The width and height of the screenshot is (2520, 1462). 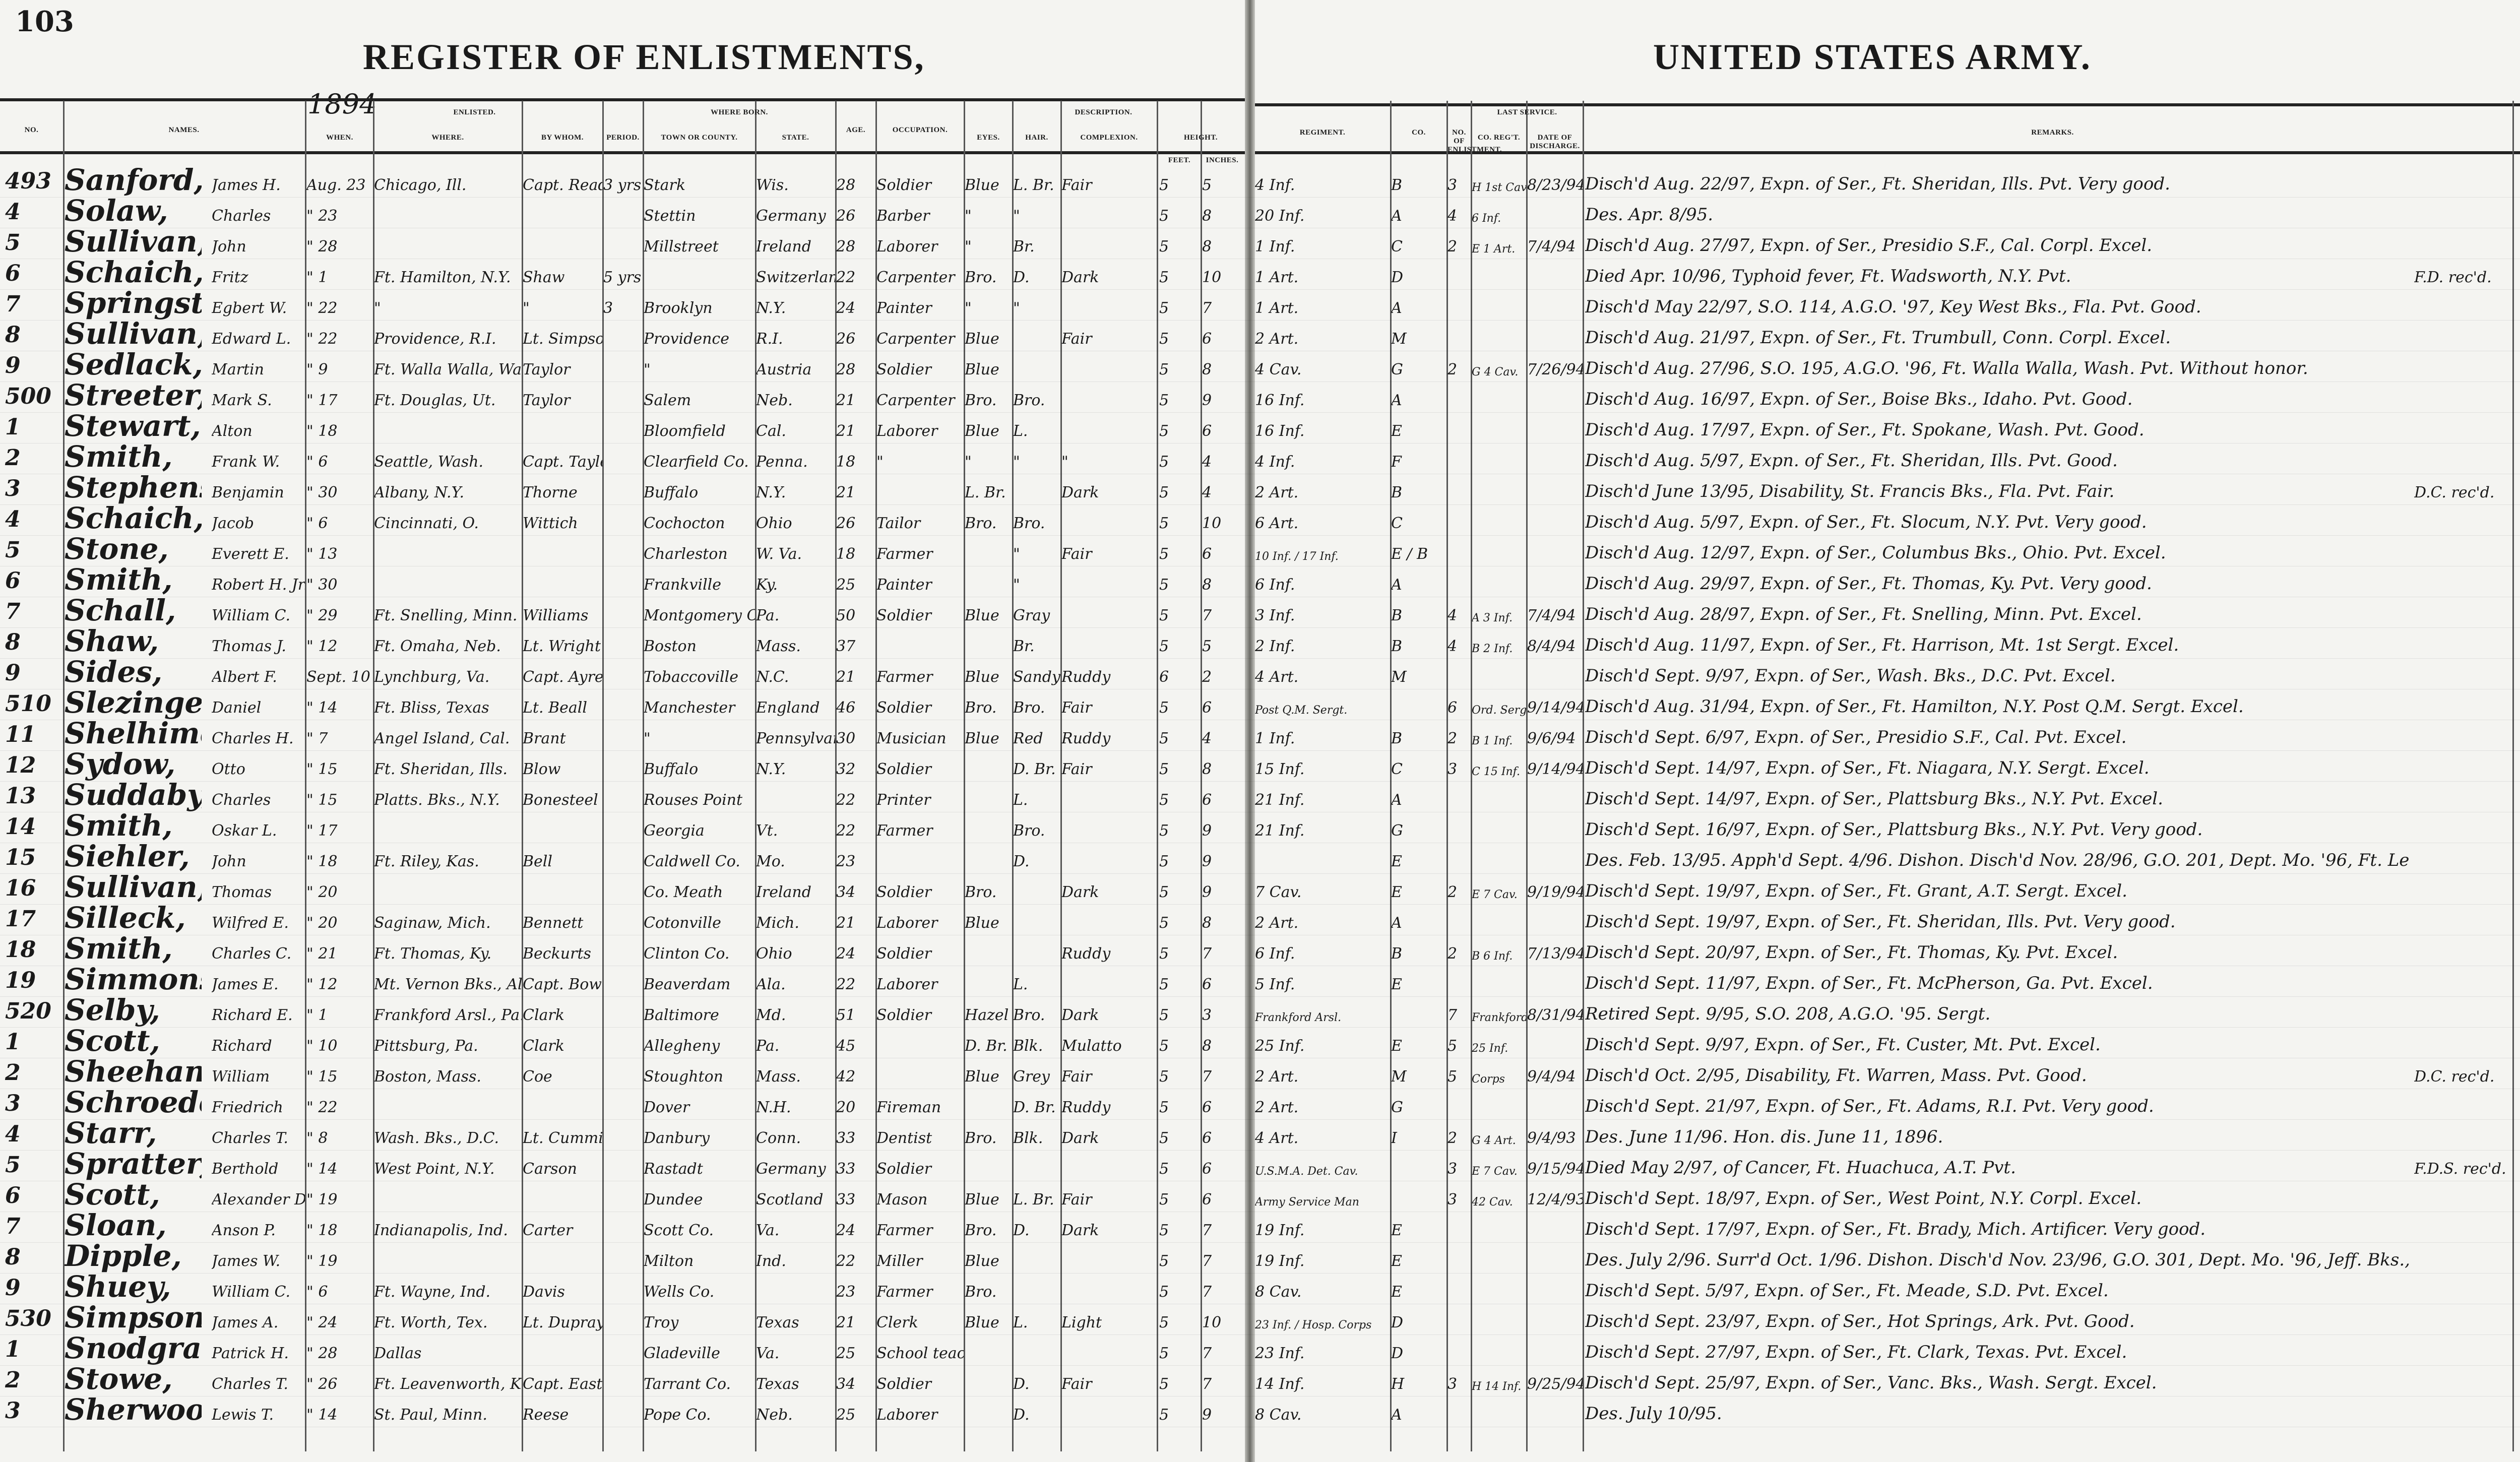 I want to click on cell-hair: Bro., so click(x=1029, y=1015).